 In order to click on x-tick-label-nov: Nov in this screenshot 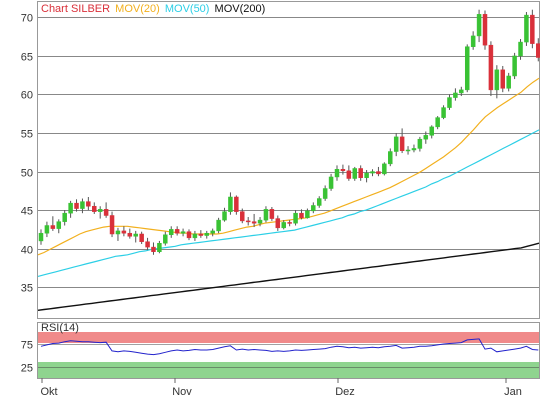, I will do `click(182, 392)`.